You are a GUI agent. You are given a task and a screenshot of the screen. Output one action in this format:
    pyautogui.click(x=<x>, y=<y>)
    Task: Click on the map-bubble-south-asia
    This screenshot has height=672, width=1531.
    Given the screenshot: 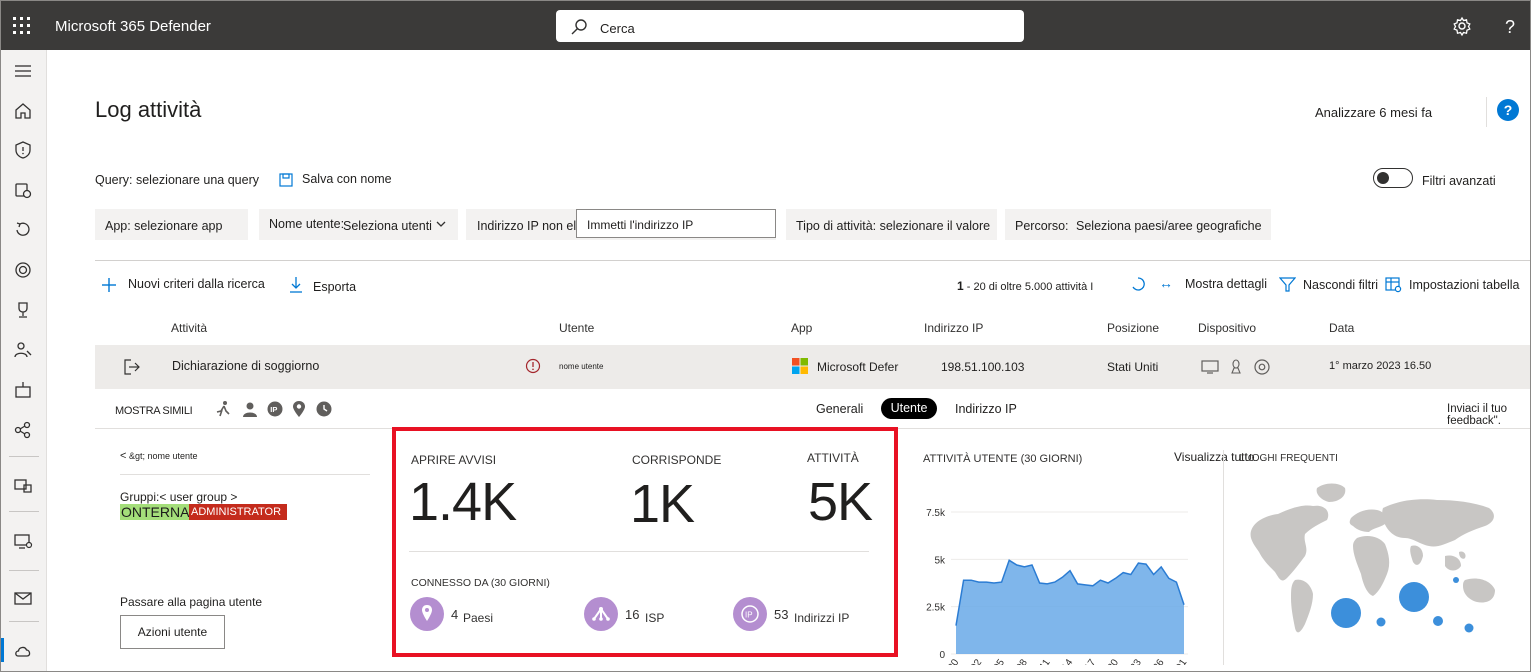 What is the action you would take?
    pyautogui.click(x=1469, y=628)
    